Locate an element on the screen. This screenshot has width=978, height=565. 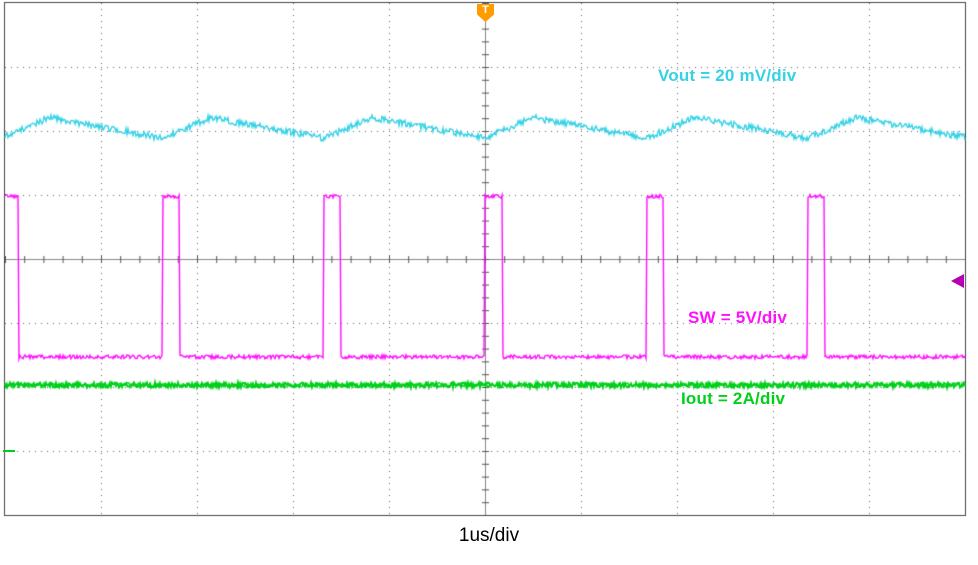
iout-scale-label: Iout = 2A/div is located at coordinates (733, 398).